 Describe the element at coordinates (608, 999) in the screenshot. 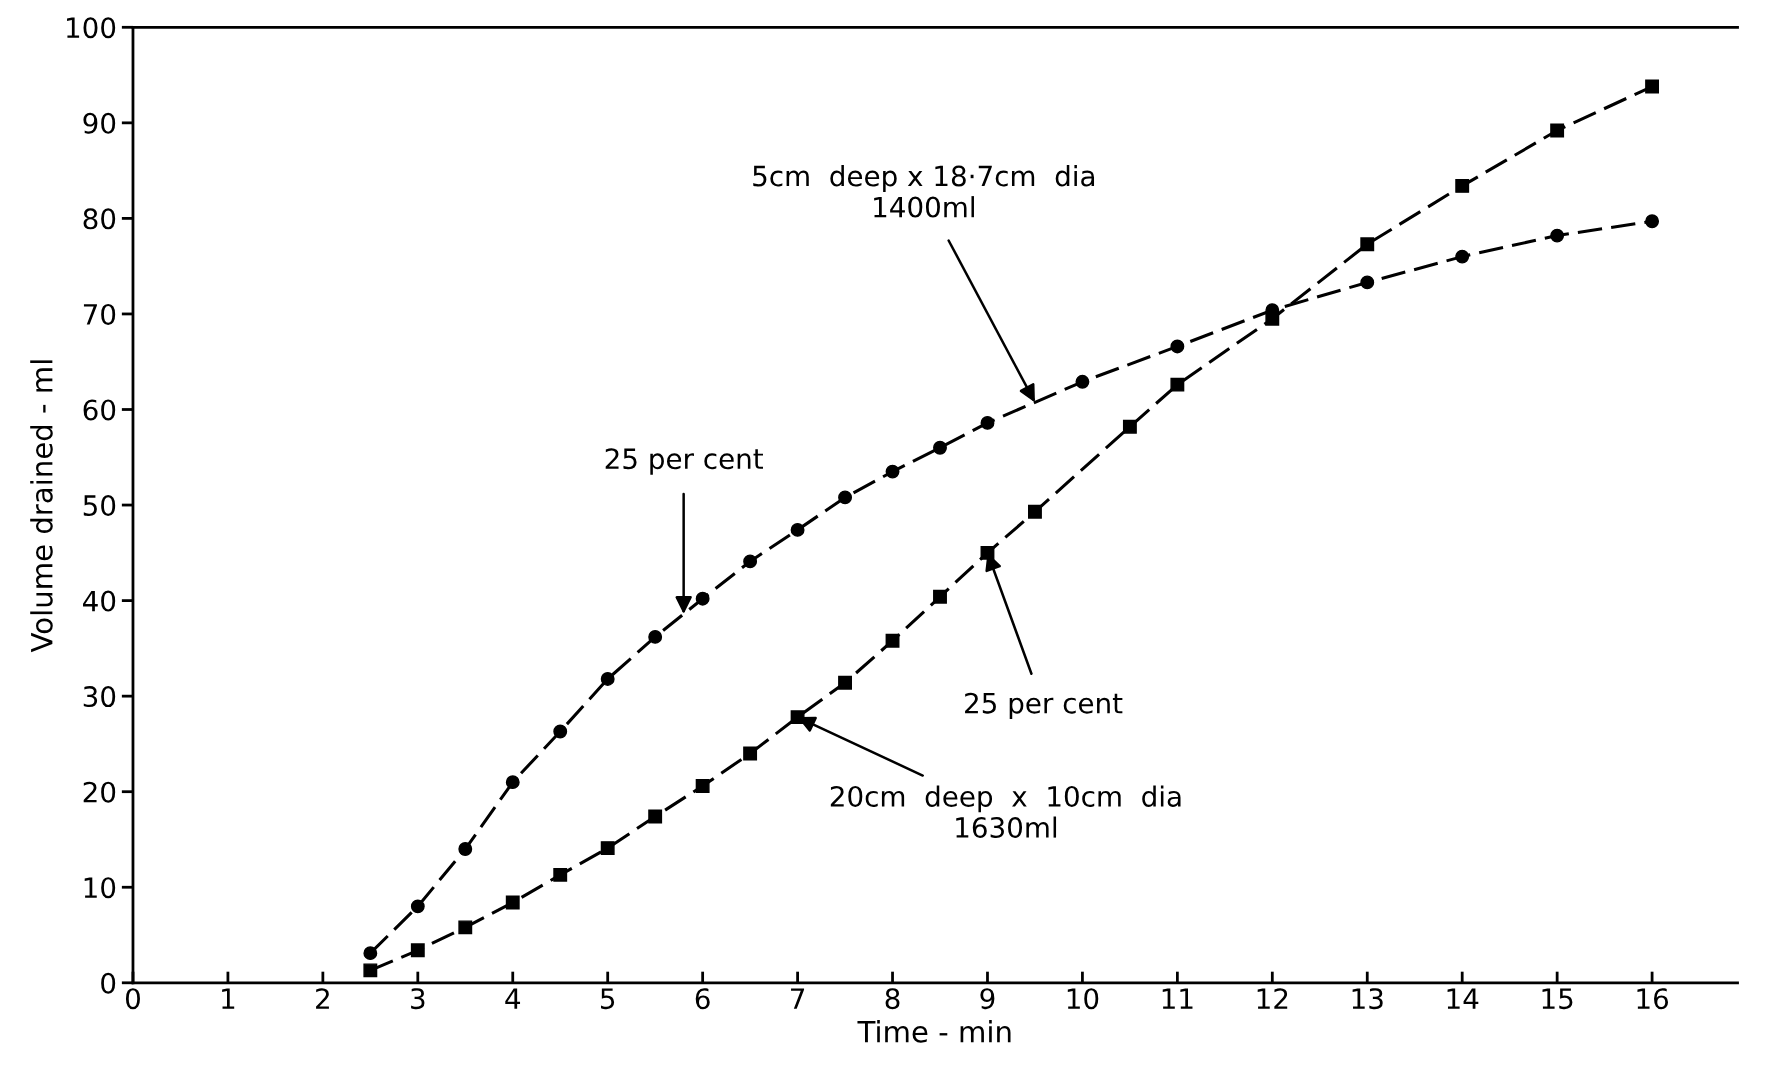

I see `x-tick-label: 5` at that location.